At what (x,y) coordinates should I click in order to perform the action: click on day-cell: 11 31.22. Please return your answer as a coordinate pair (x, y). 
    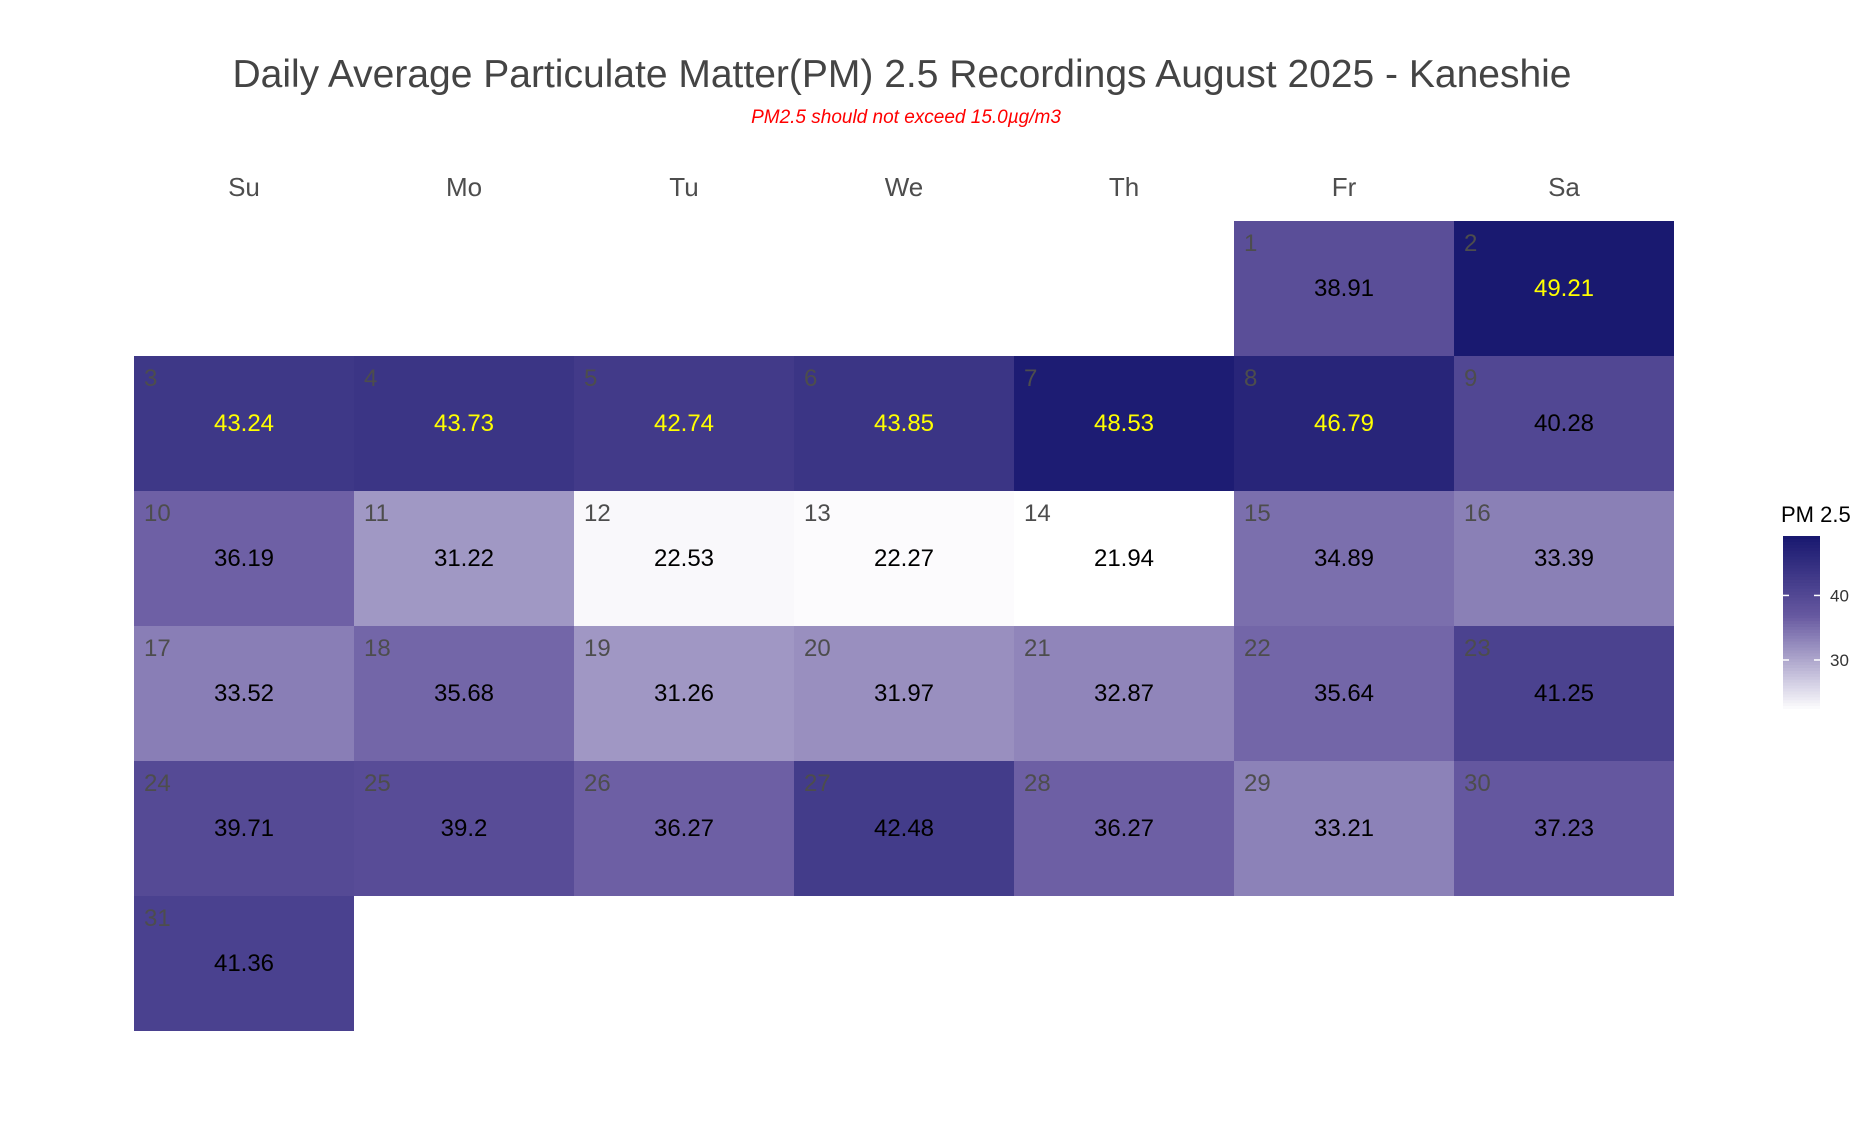
    Looking at the image, I should click on (464, 558).